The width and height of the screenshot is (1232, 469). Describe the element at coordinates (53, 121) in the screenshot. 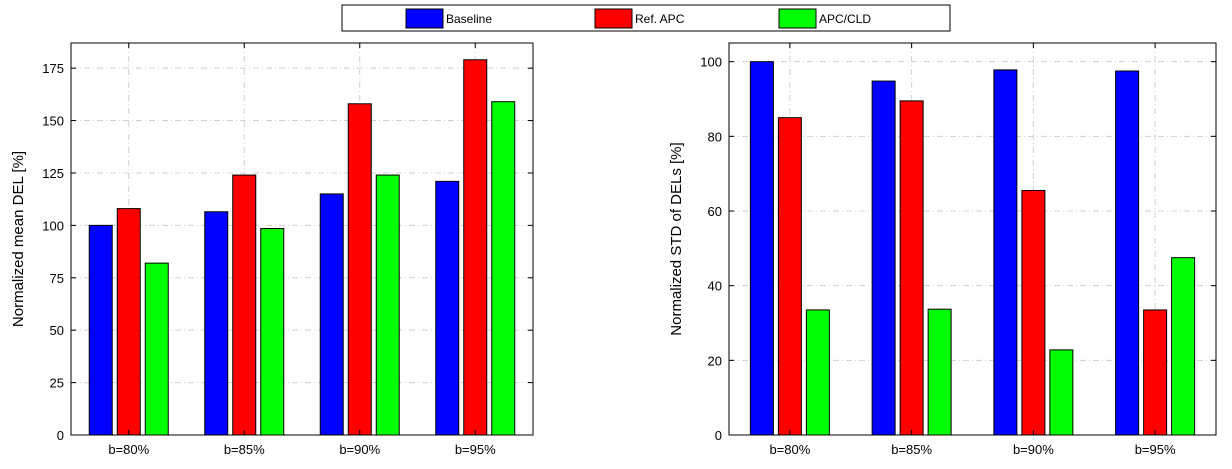

I see `y-tick-label: 150` at that location.